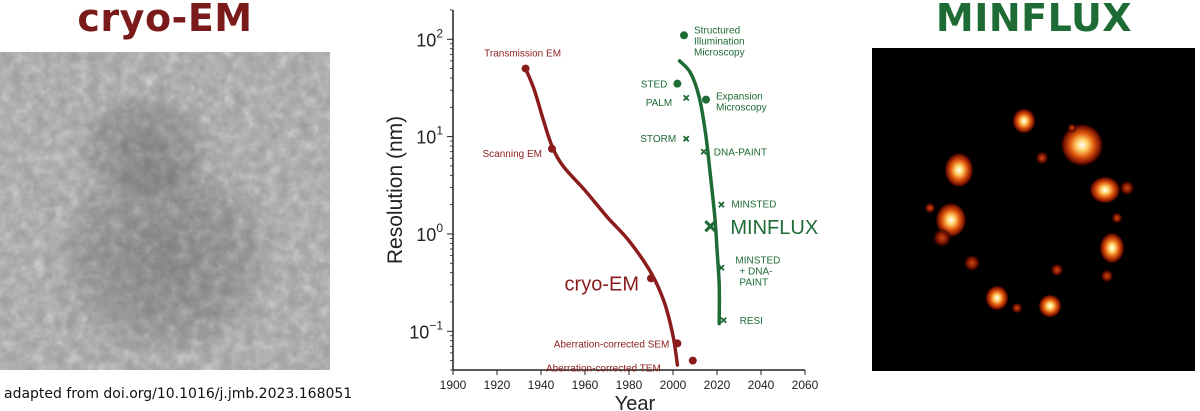 The width and height of the screenshot is (1200, 411). What do you see at coordinates (1034, 20) in the screenshot?
I see `minflux-title: MINFLUX` at bounding box center [1034, 20].